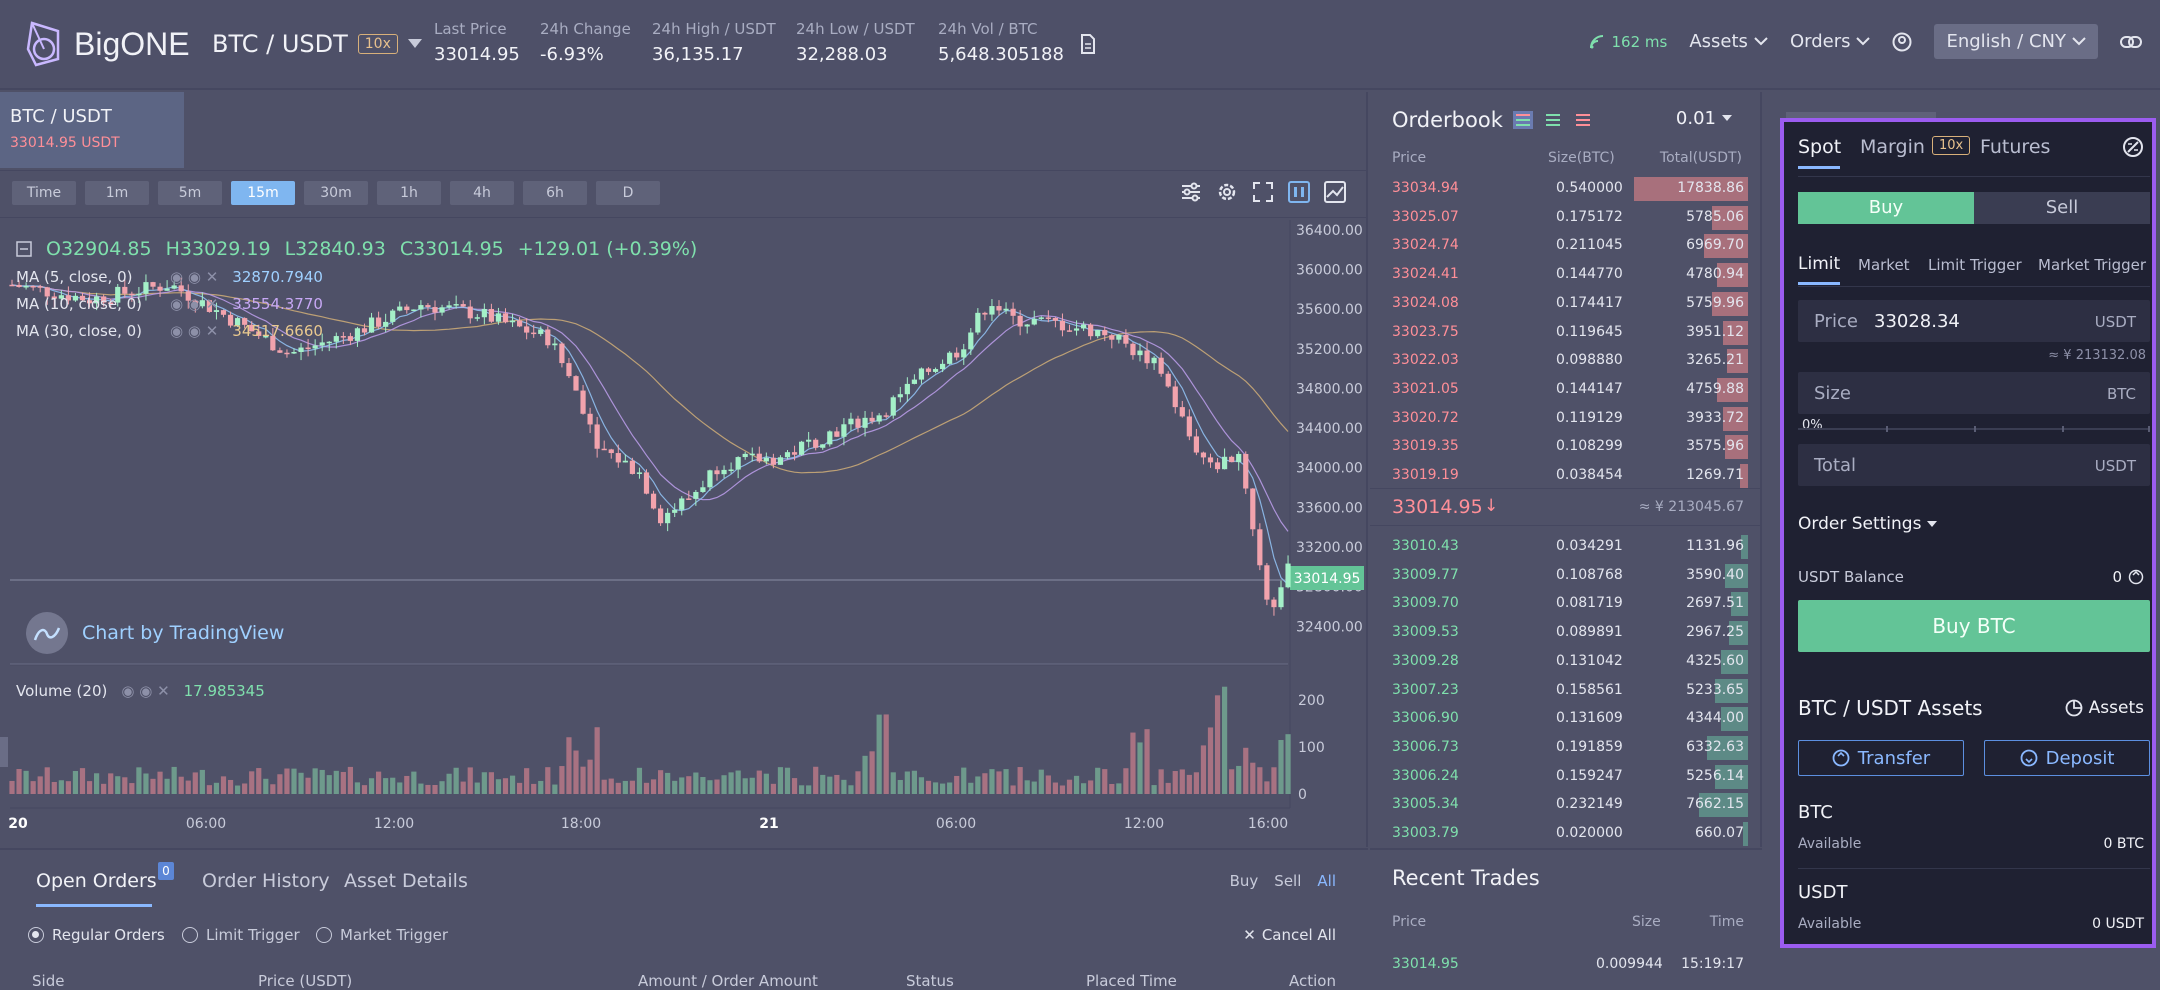 The image size is (2160, 990). What do you see at coordinates (1974, 429) in the screenshot?
I see `size-slider` at bounding box center [1974, 429].